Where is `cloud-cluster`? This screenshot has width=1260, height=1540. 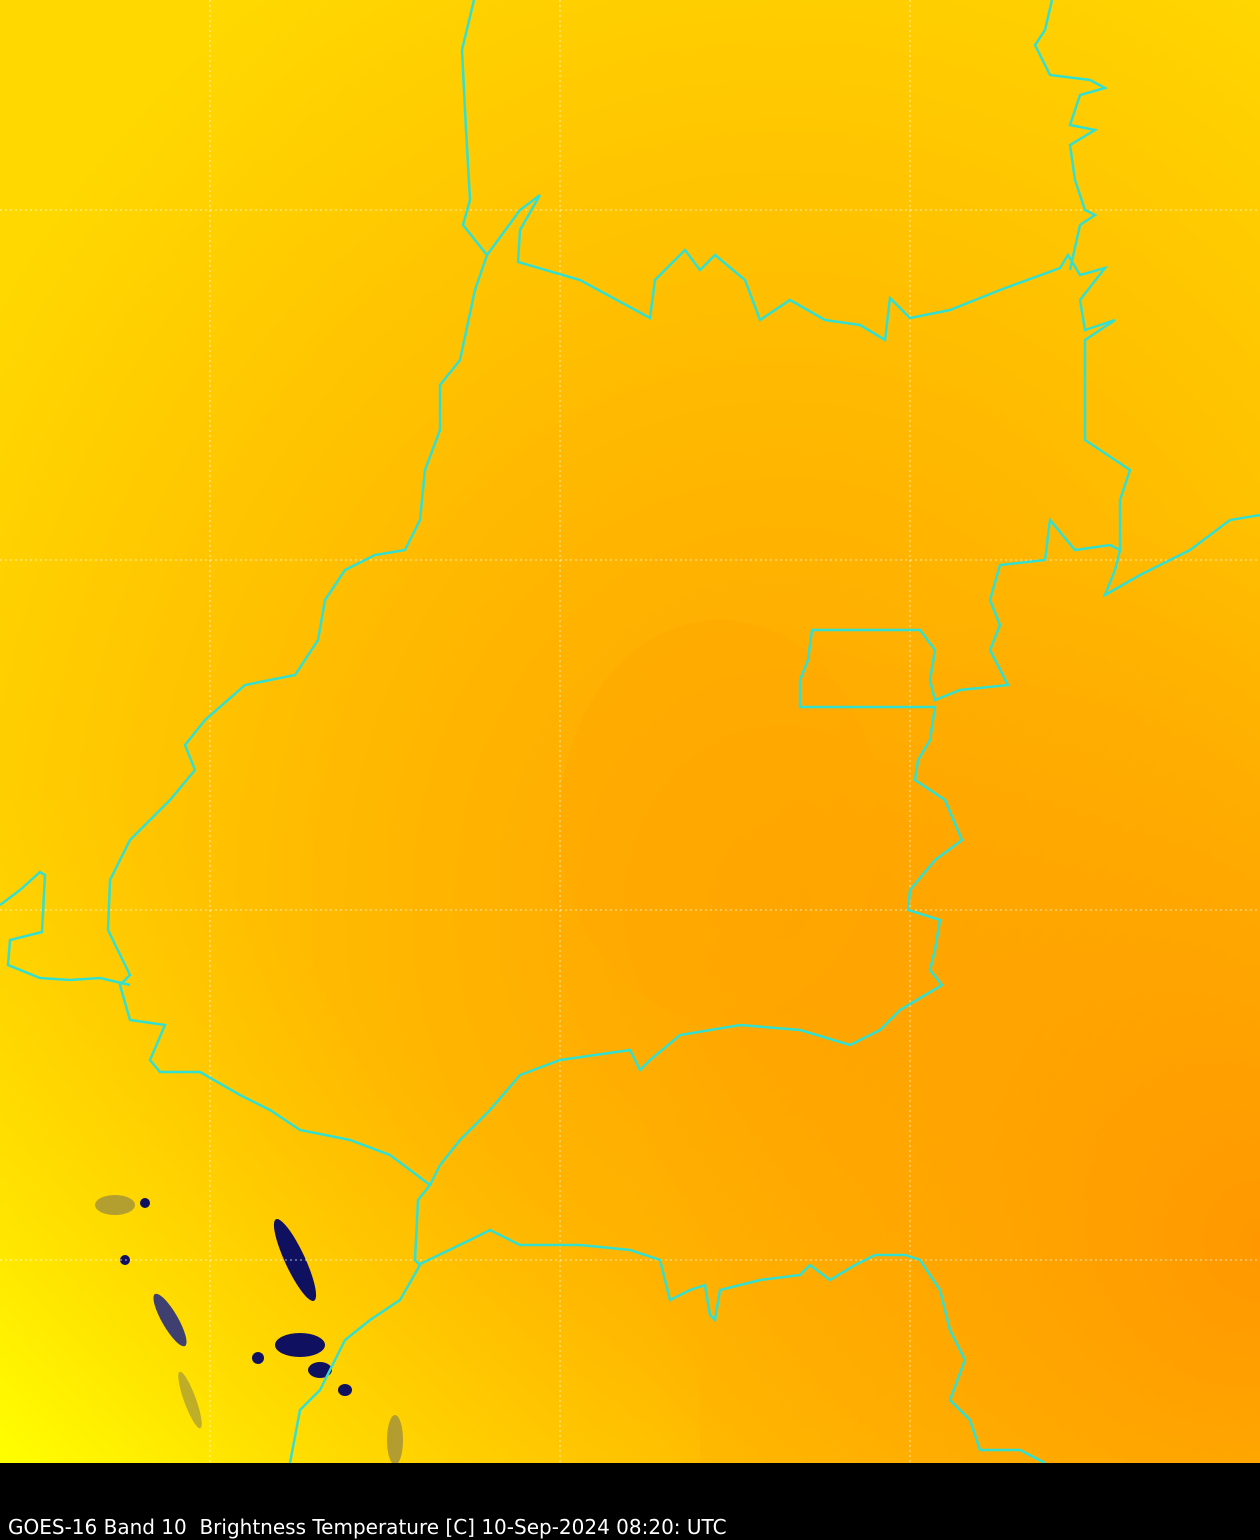
cloud-cluster is located at coordinates (249, 1329).